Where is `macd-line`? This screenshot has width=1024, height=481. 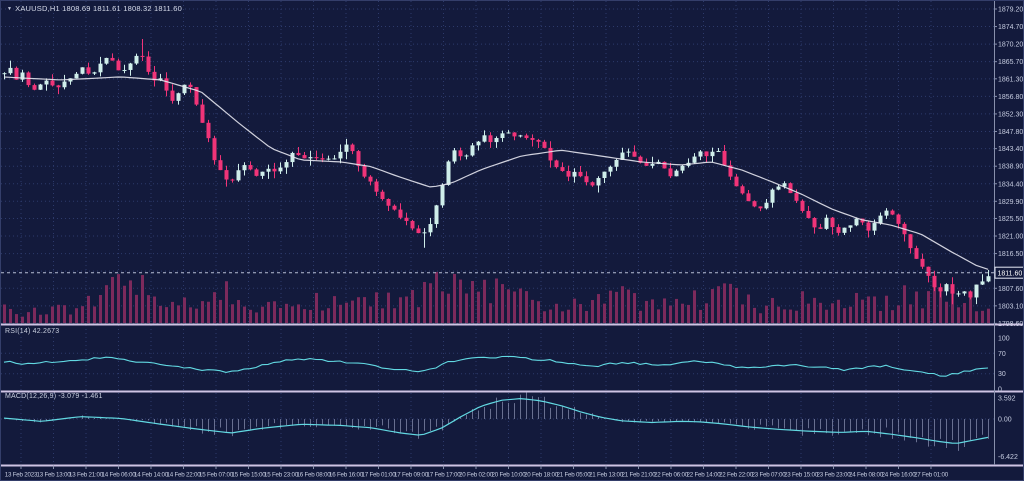 macd-line is located at coordinates (496, 420).